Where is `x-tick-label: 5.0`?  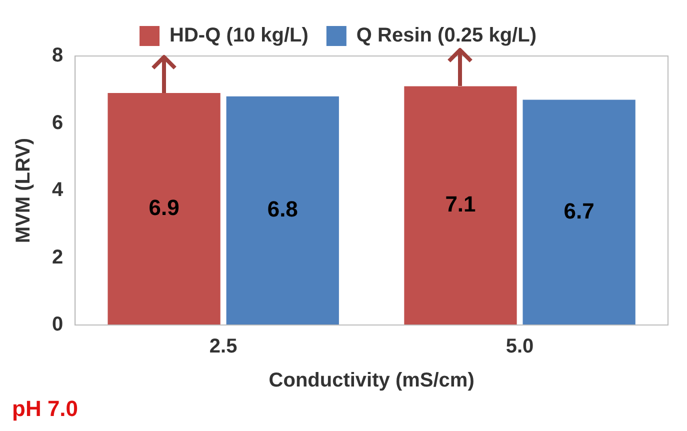
x-tick-label: 5.0 is located at coordinates (520, 347).